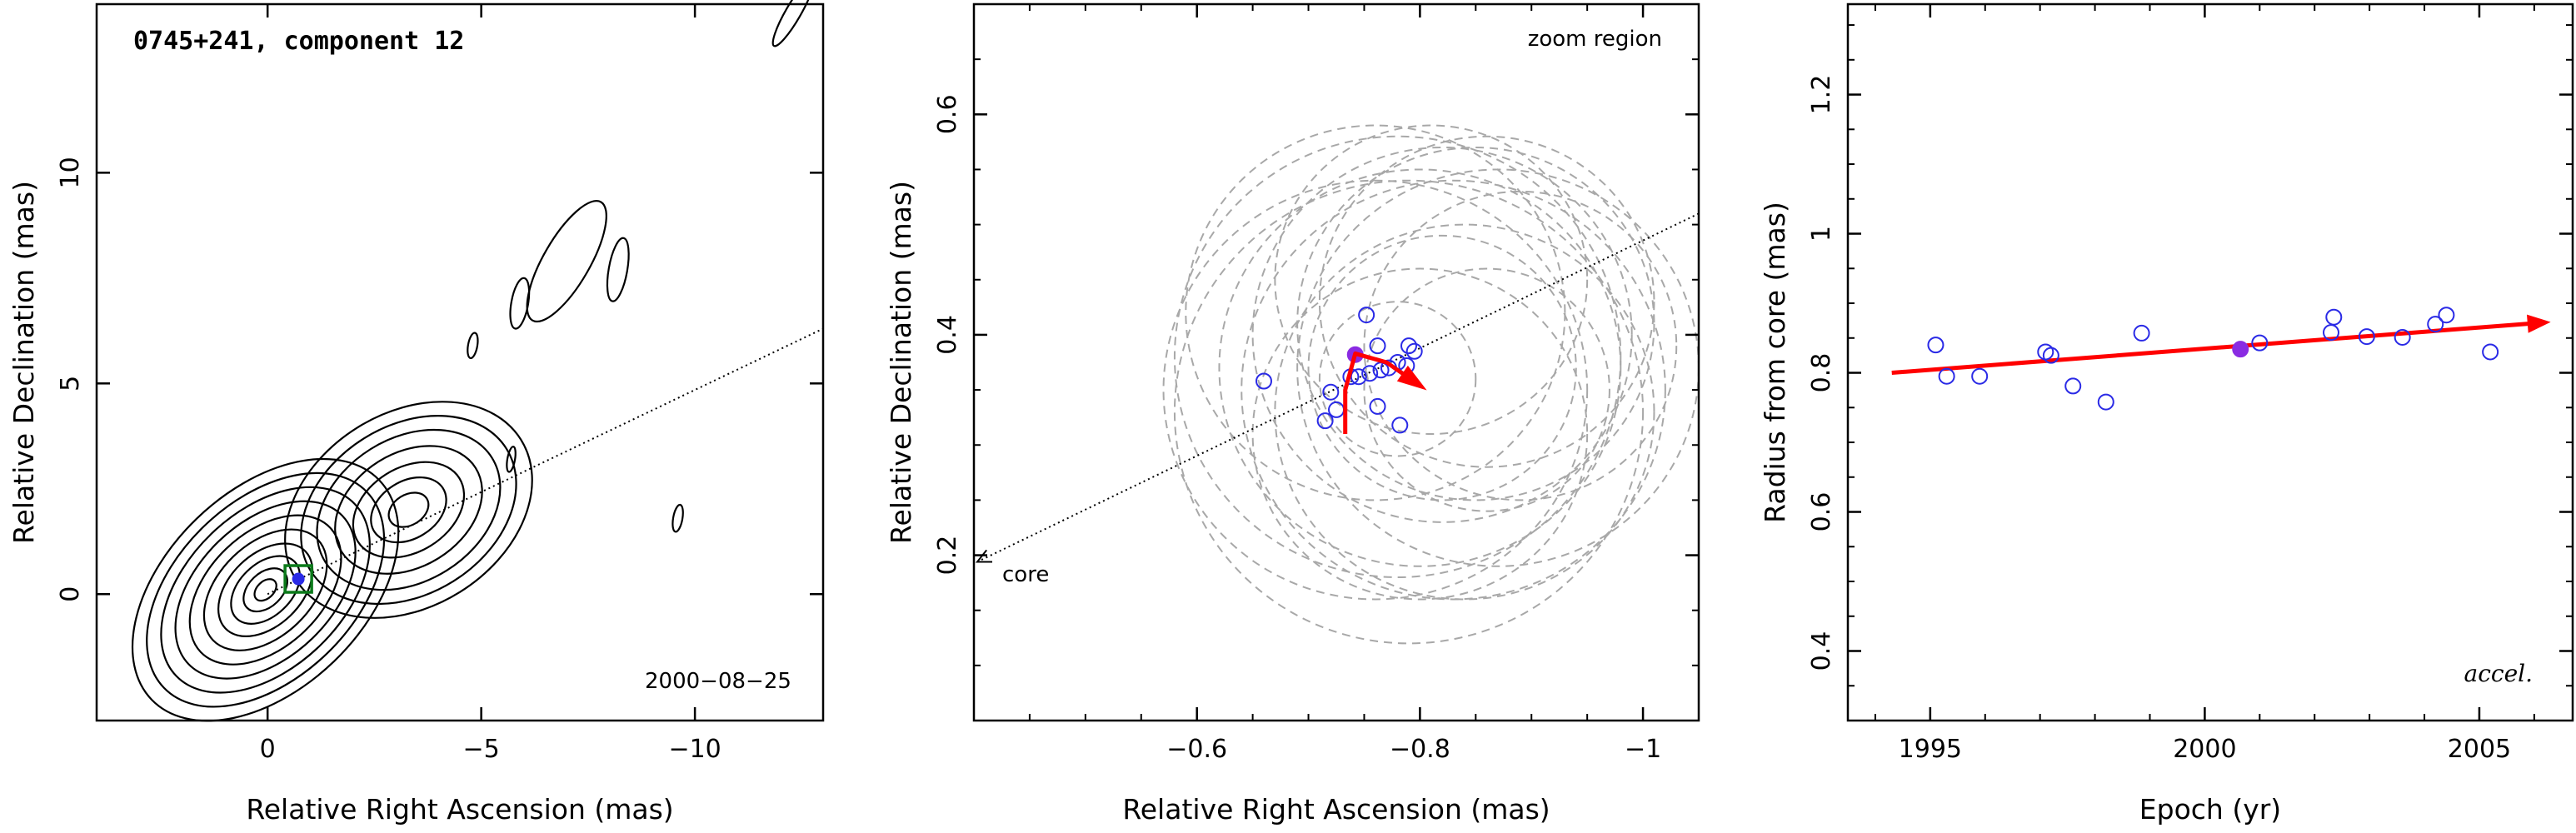 The width and height of the screenshot is (2576, 833). I want to click on x-tick-label: −1, so click(1643, 749).